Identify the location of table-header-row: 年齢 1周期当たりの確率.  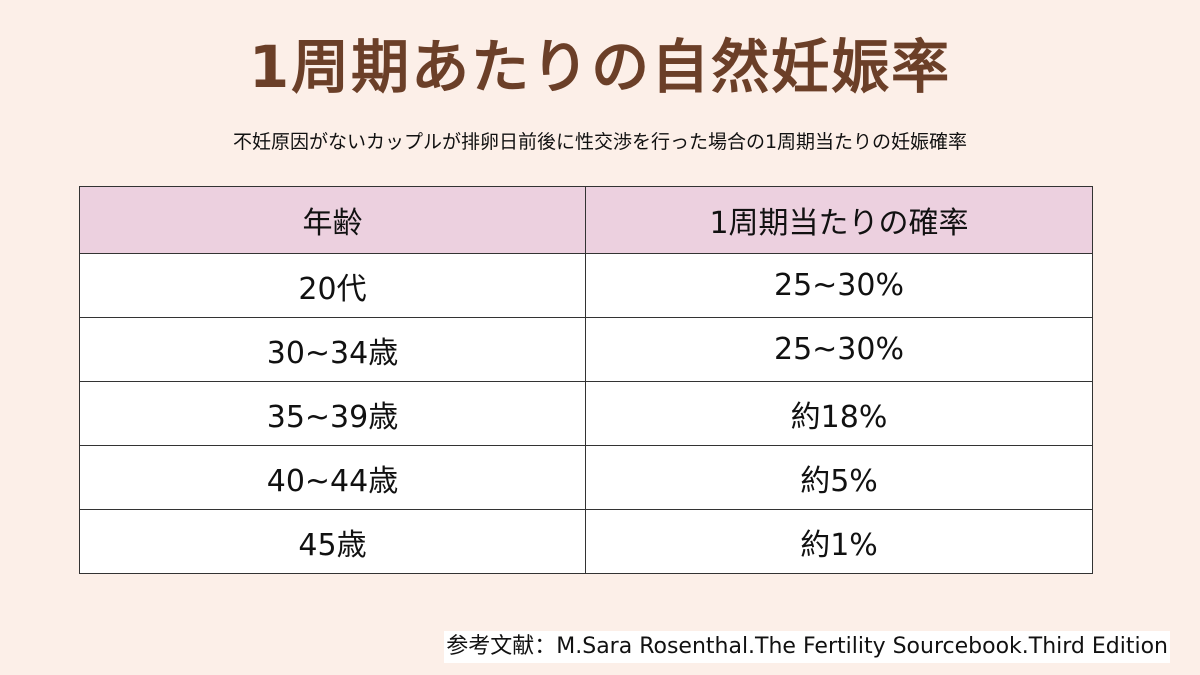
(586, 220).